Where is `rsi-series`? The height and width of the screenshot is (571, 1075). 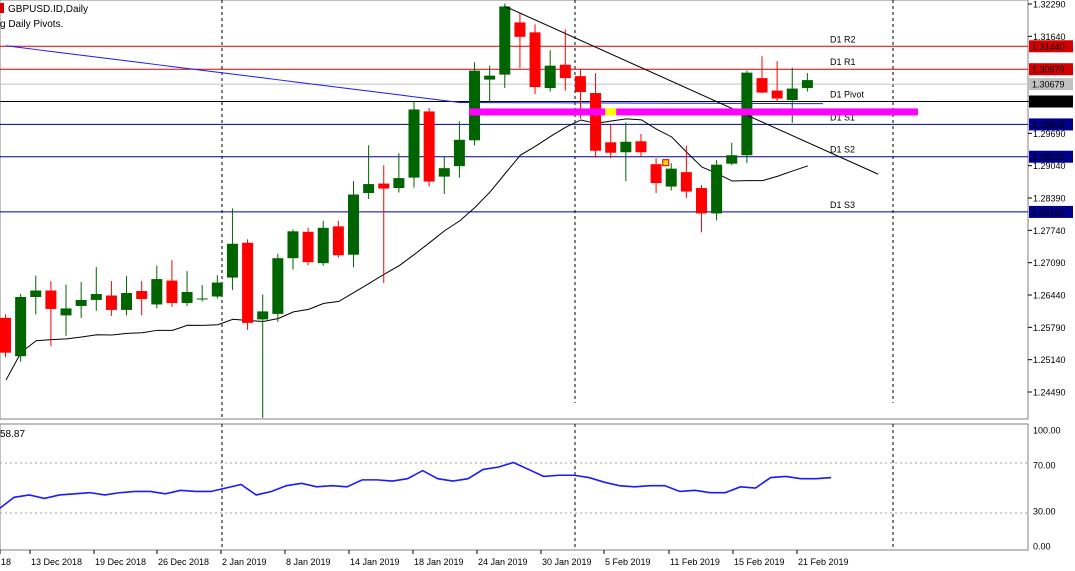
rsi-series is located at coordinates (416, 485).